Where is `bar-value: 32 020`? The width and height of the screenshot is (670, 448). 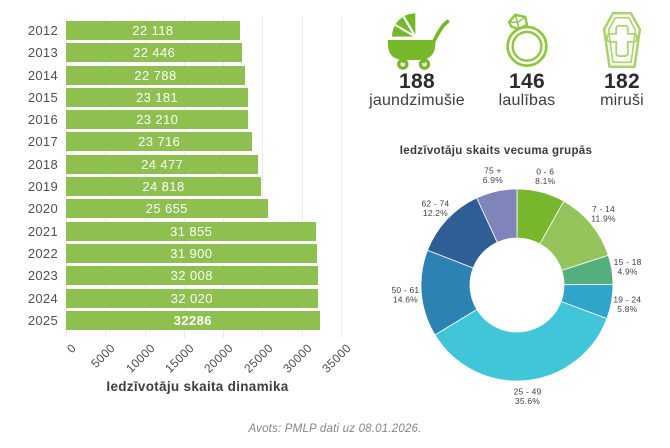 bar-value: 32 020 is located at coordinates (191, 298).